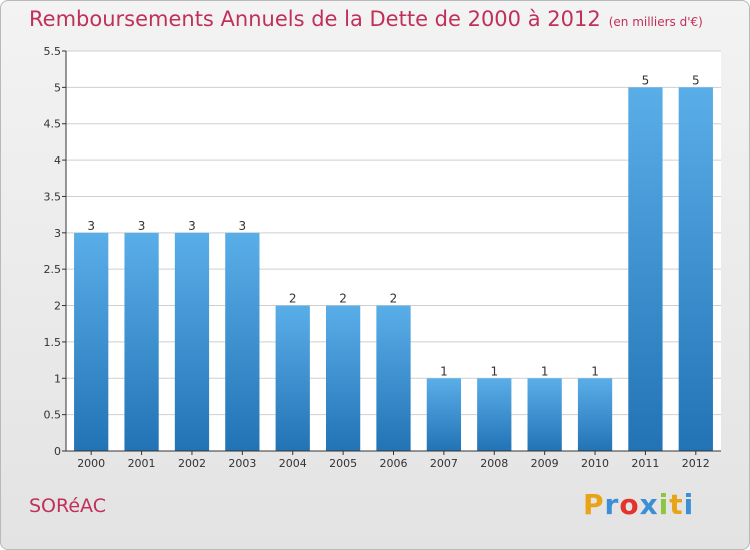 Image resolution: width=750 pixels, height=550 pixels. What do you see at coordinates (67, 506) in the screenshot?
I see `commune-name: SORéAC` at bounding box center [67, 506].